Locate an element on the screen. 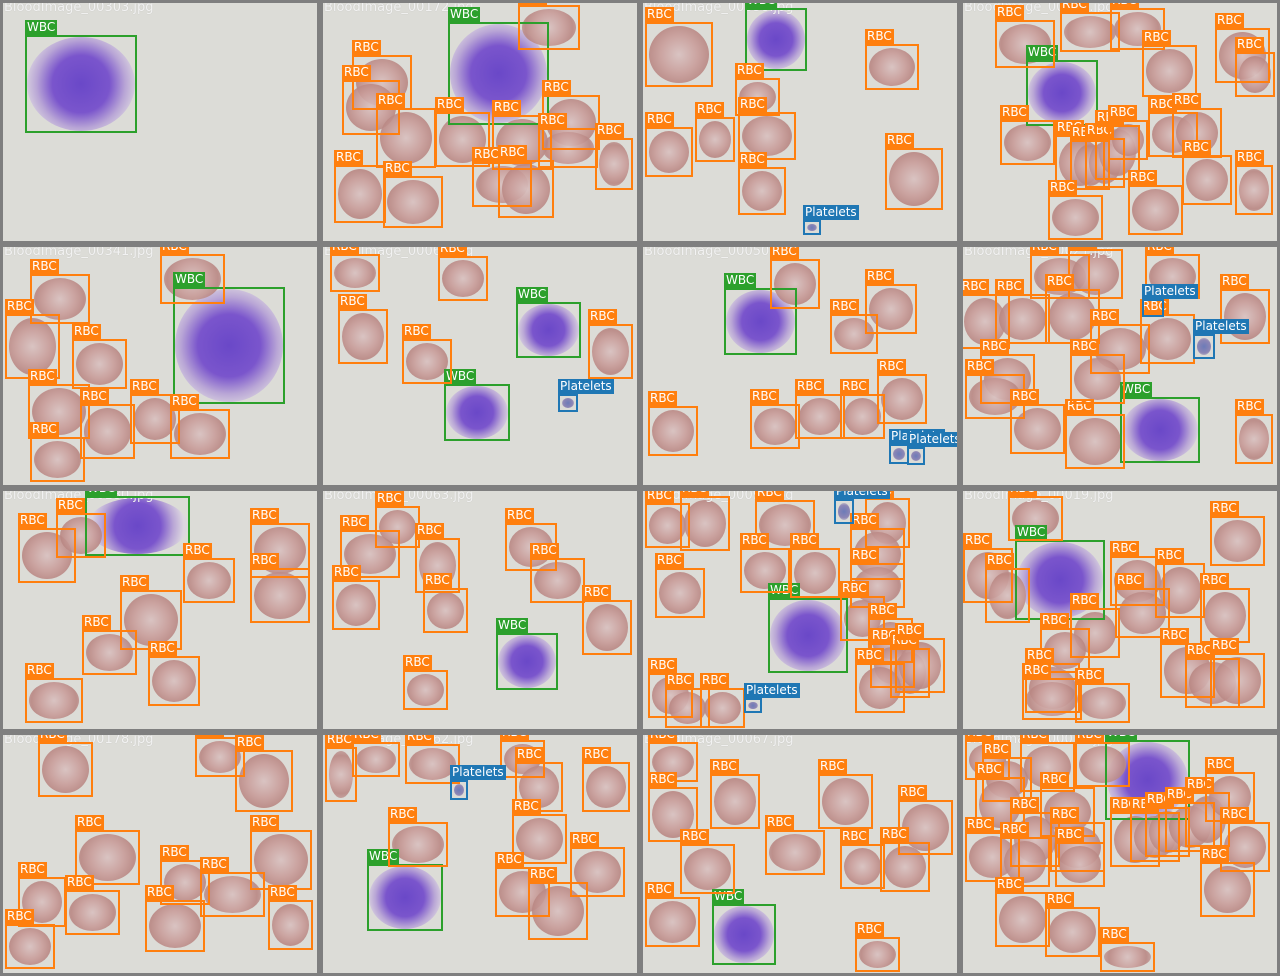 This screenshot has height=976, width=1280. bbox-label: Platelets is located at coordinates (1170, 291).